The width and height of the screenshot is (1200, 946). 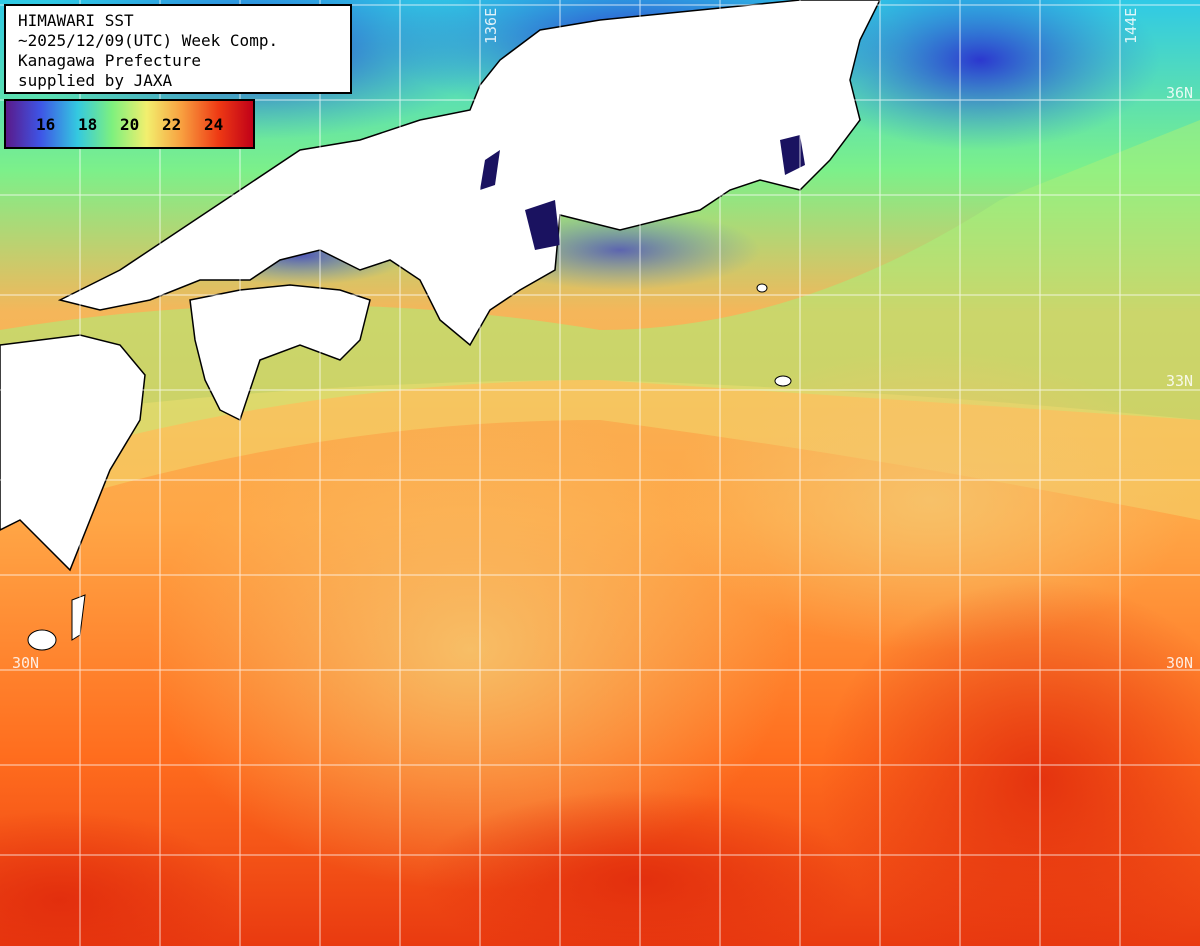 What do you see at coordinates (1180, 93) in the screenshot?
I see `lat-label-36n: 36N` at bounding box center [1180, 93].